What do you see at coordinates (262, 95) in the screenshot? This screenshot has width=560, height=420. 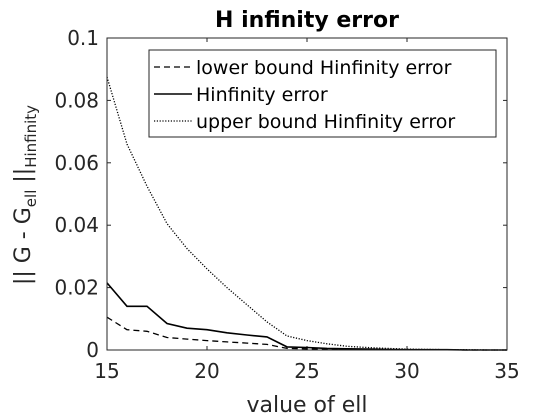 I see `legend-label: Hinfinity error` at bounding box center [262, 95].